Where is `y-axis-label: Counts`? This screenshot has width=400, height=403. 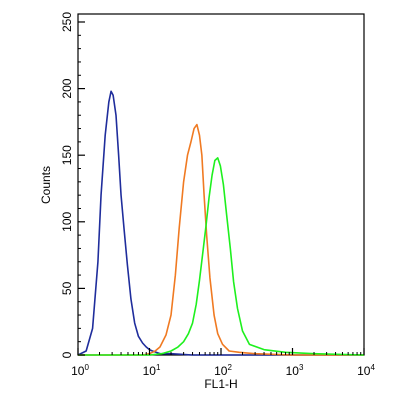
y-axis-label: Counts is located at coordinates (46, 185).